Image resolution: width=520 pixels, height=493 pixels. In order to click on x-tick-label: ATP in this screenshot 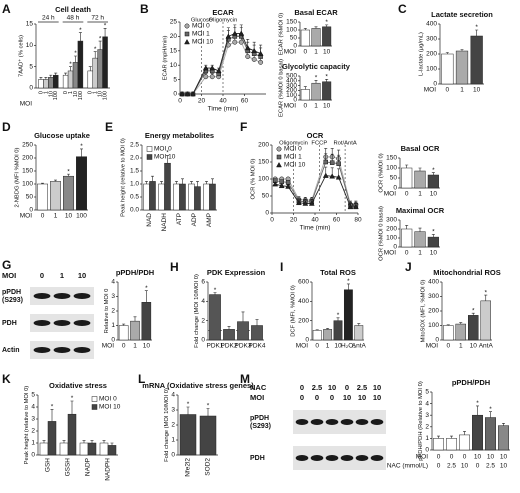, I will do `click(179, 219)`.